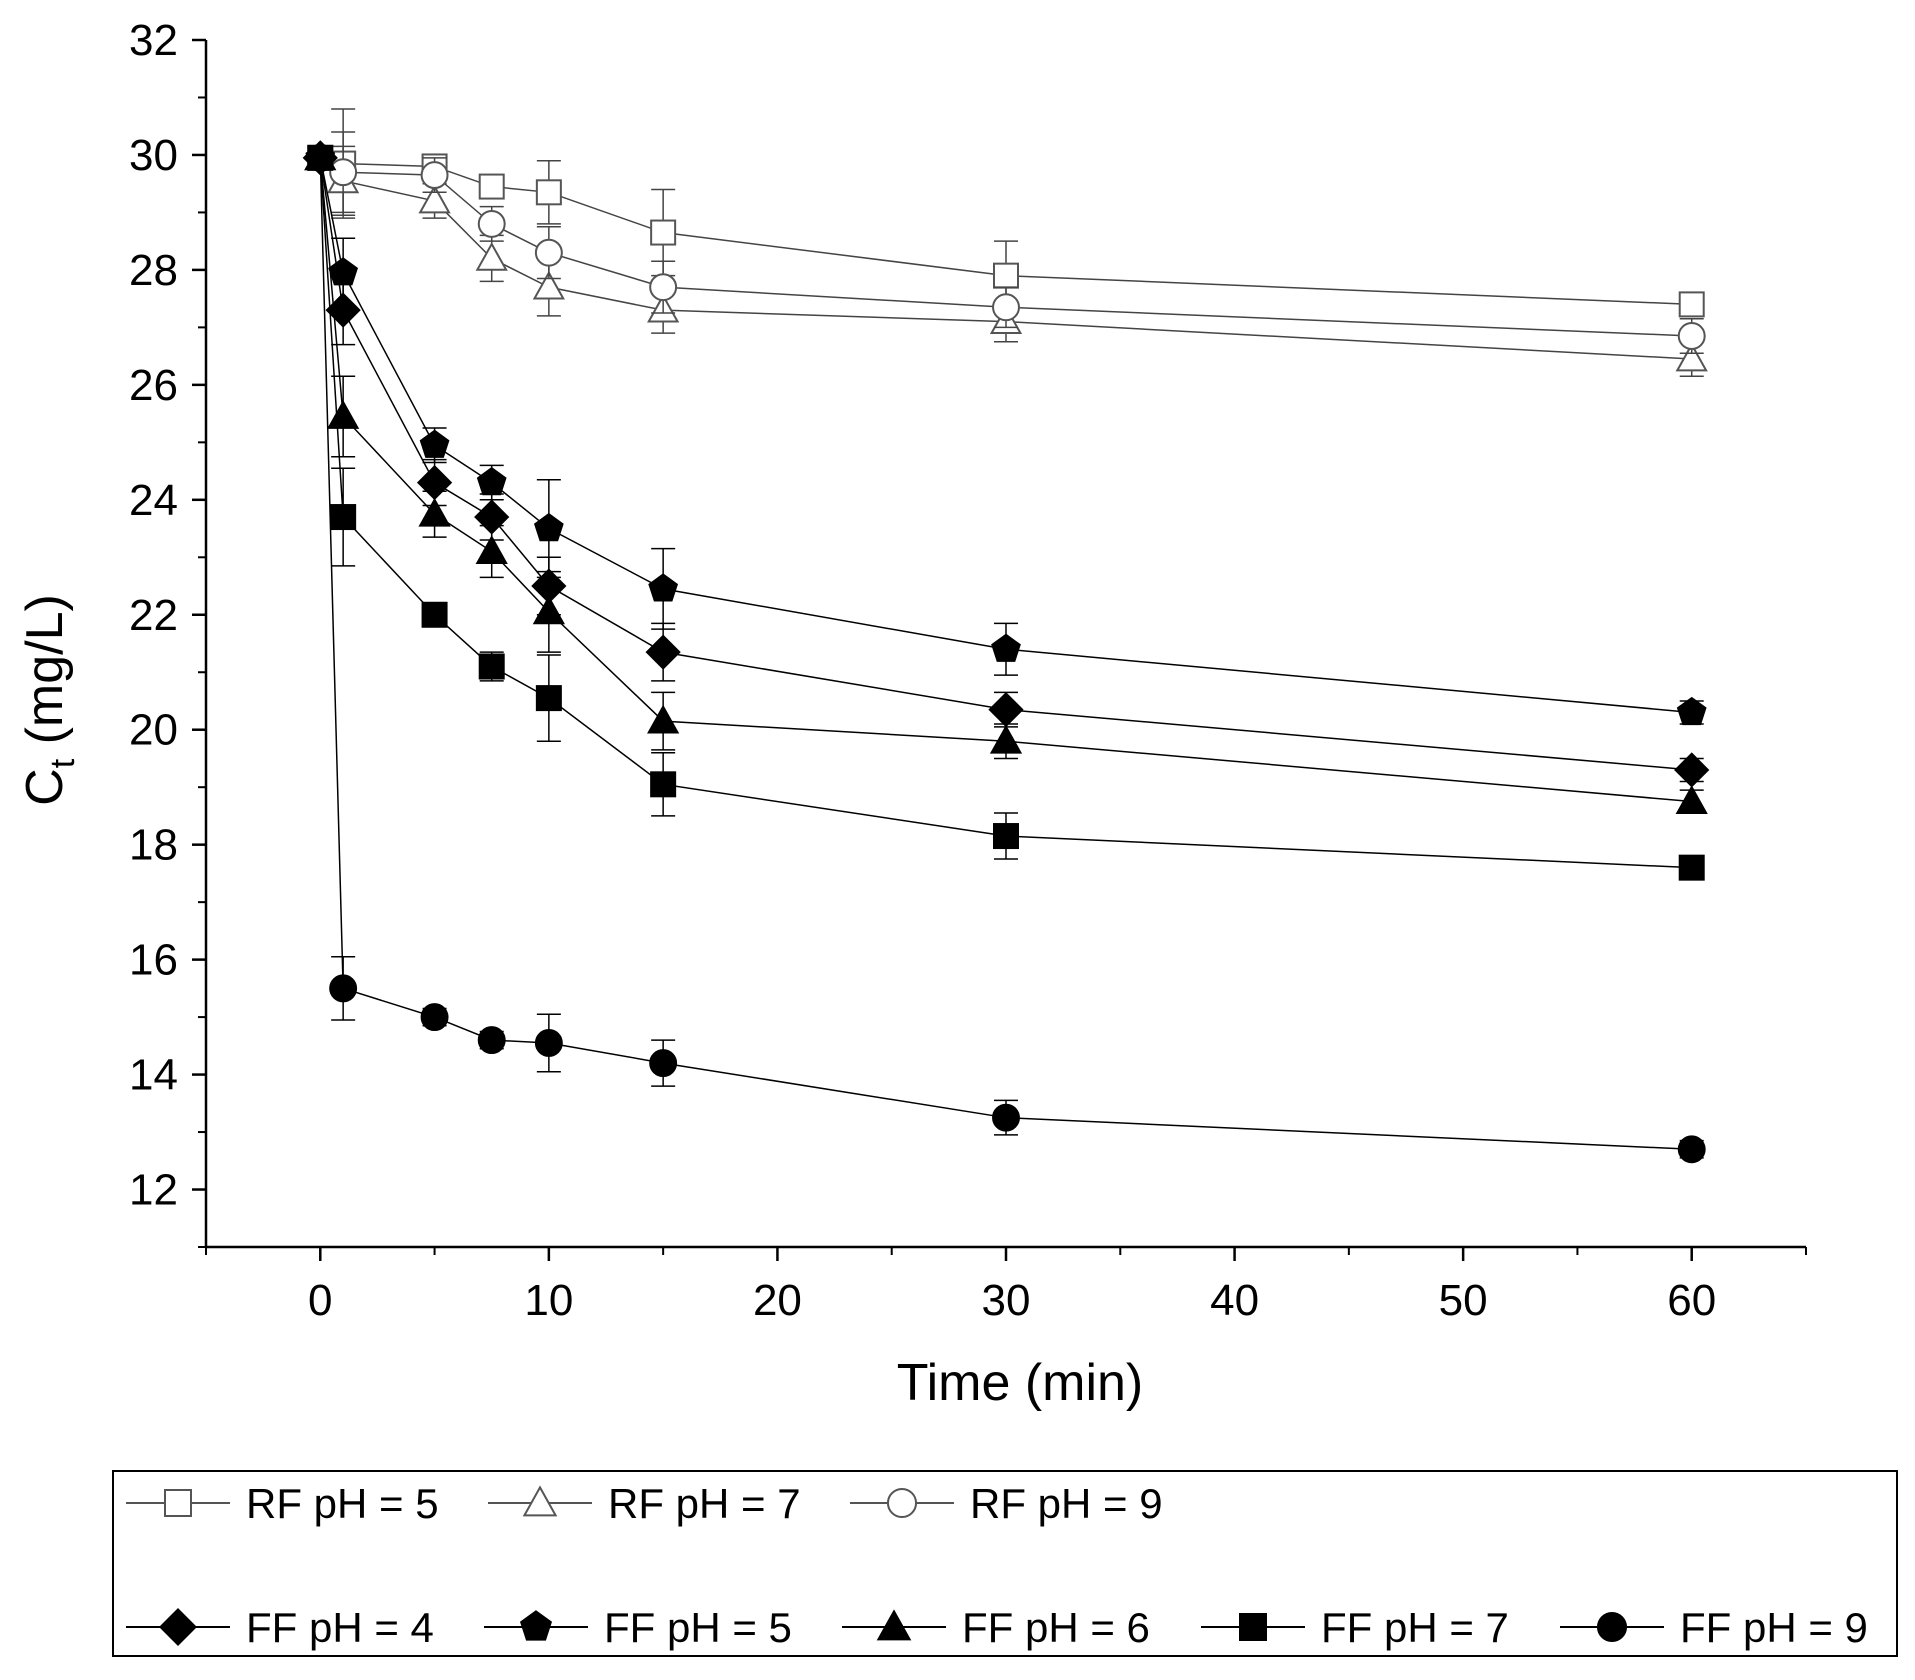 The width and height of the screenshot is (1915, 1680). I want to click on y-tick-label: 28, so click(153, 270).